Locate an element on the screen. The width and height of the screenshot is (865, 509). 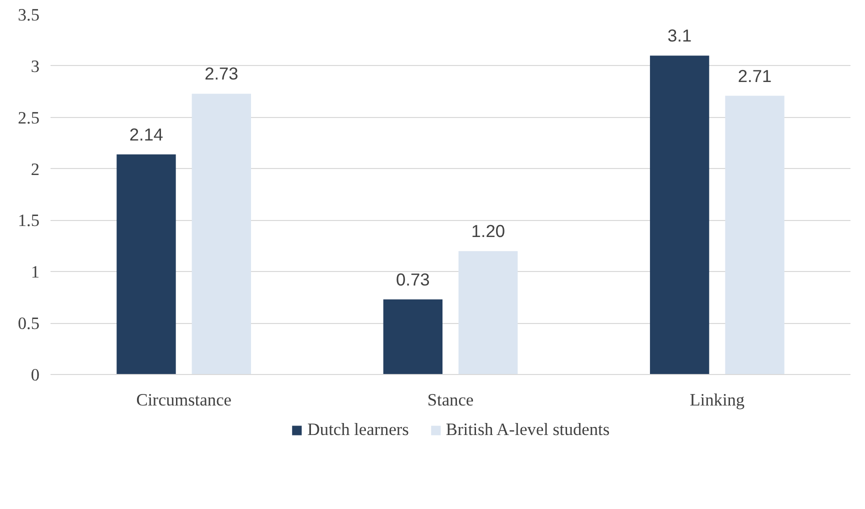
y-tick-label: 3.5 is located at coordinates (29, 15).